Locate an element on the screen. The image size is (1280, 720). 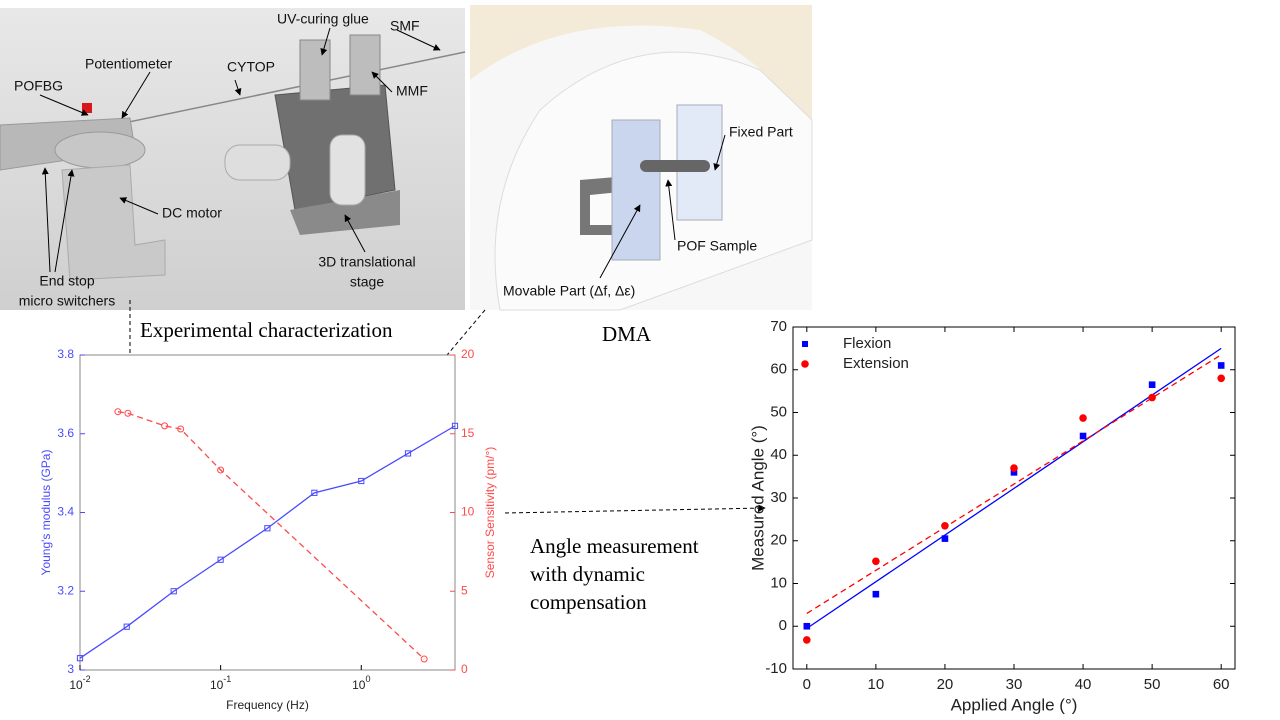
y-tick-label: 3 is located at coordinates (70, 669).